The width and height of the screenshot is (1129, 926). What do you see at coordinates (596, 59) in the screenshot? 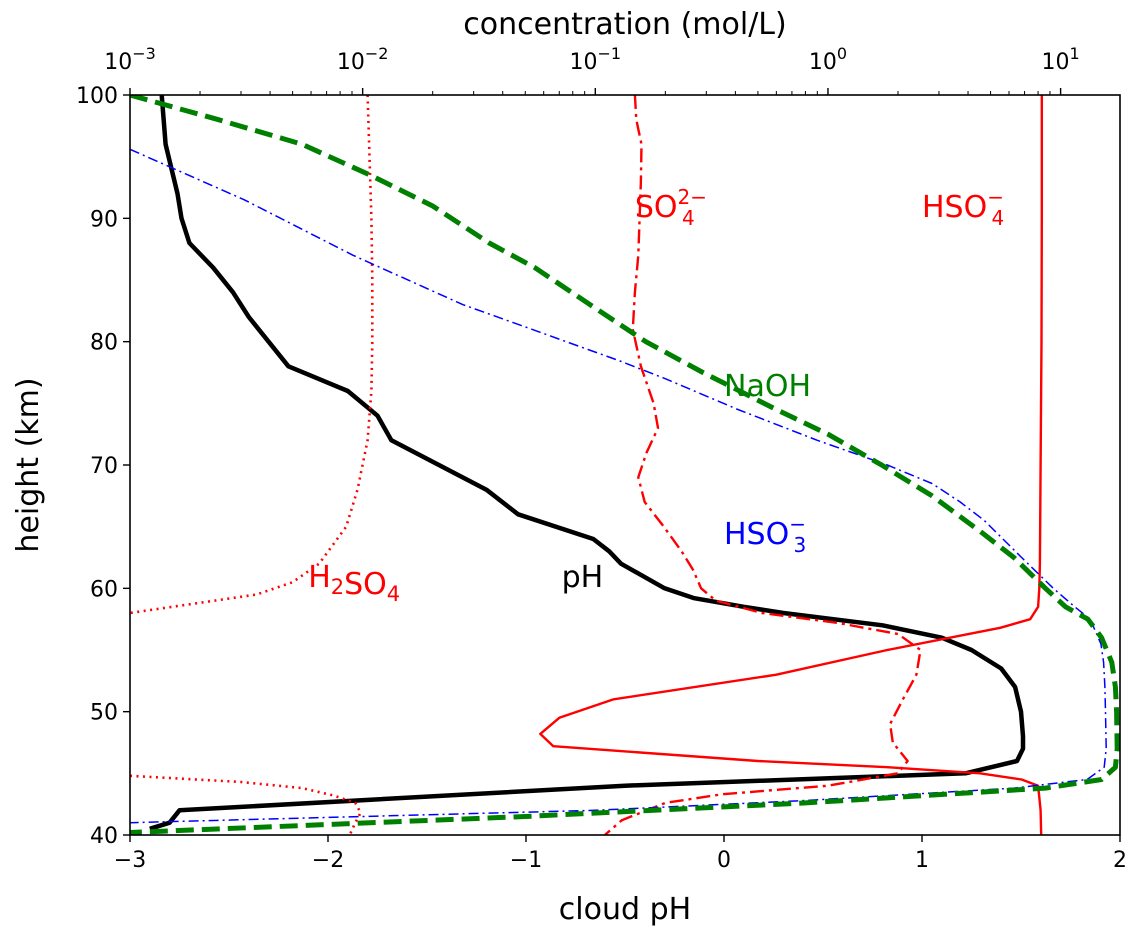
I see `top-tick-label: 10⁻¹` at bounding box center [596, 59].